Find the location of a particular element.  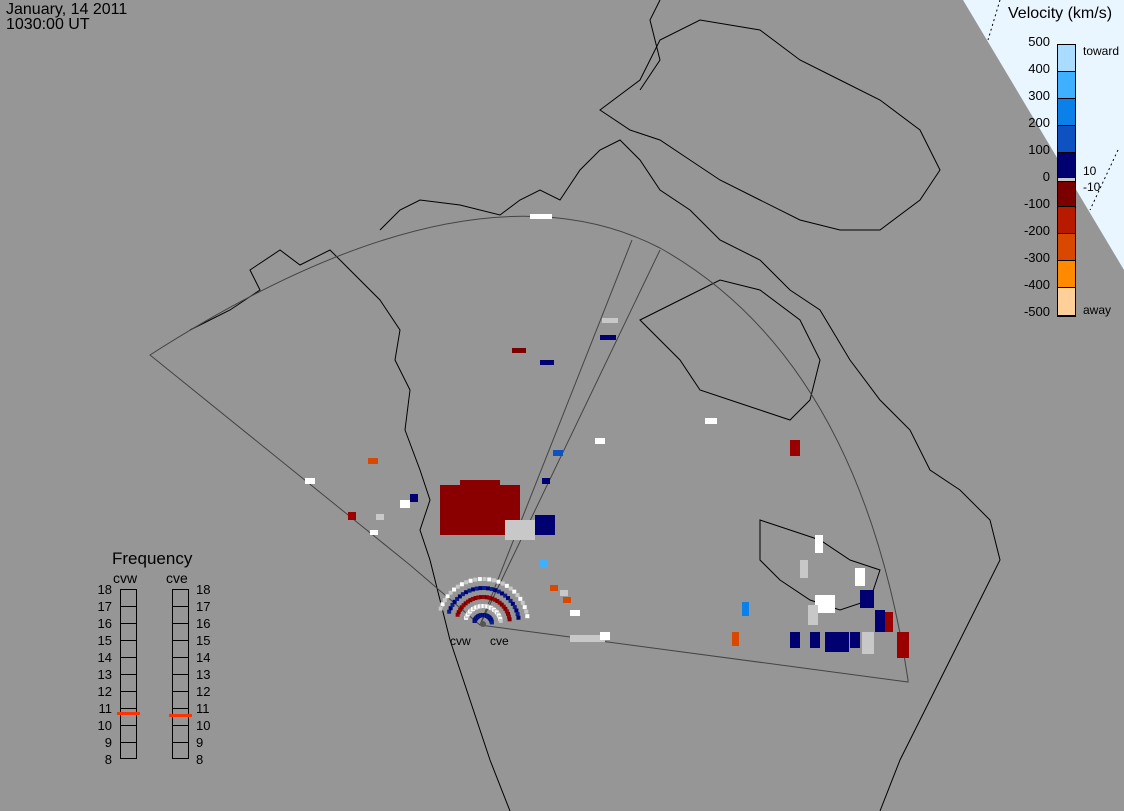

velocity-tick: 100 is located at coordinates (1039, 149).